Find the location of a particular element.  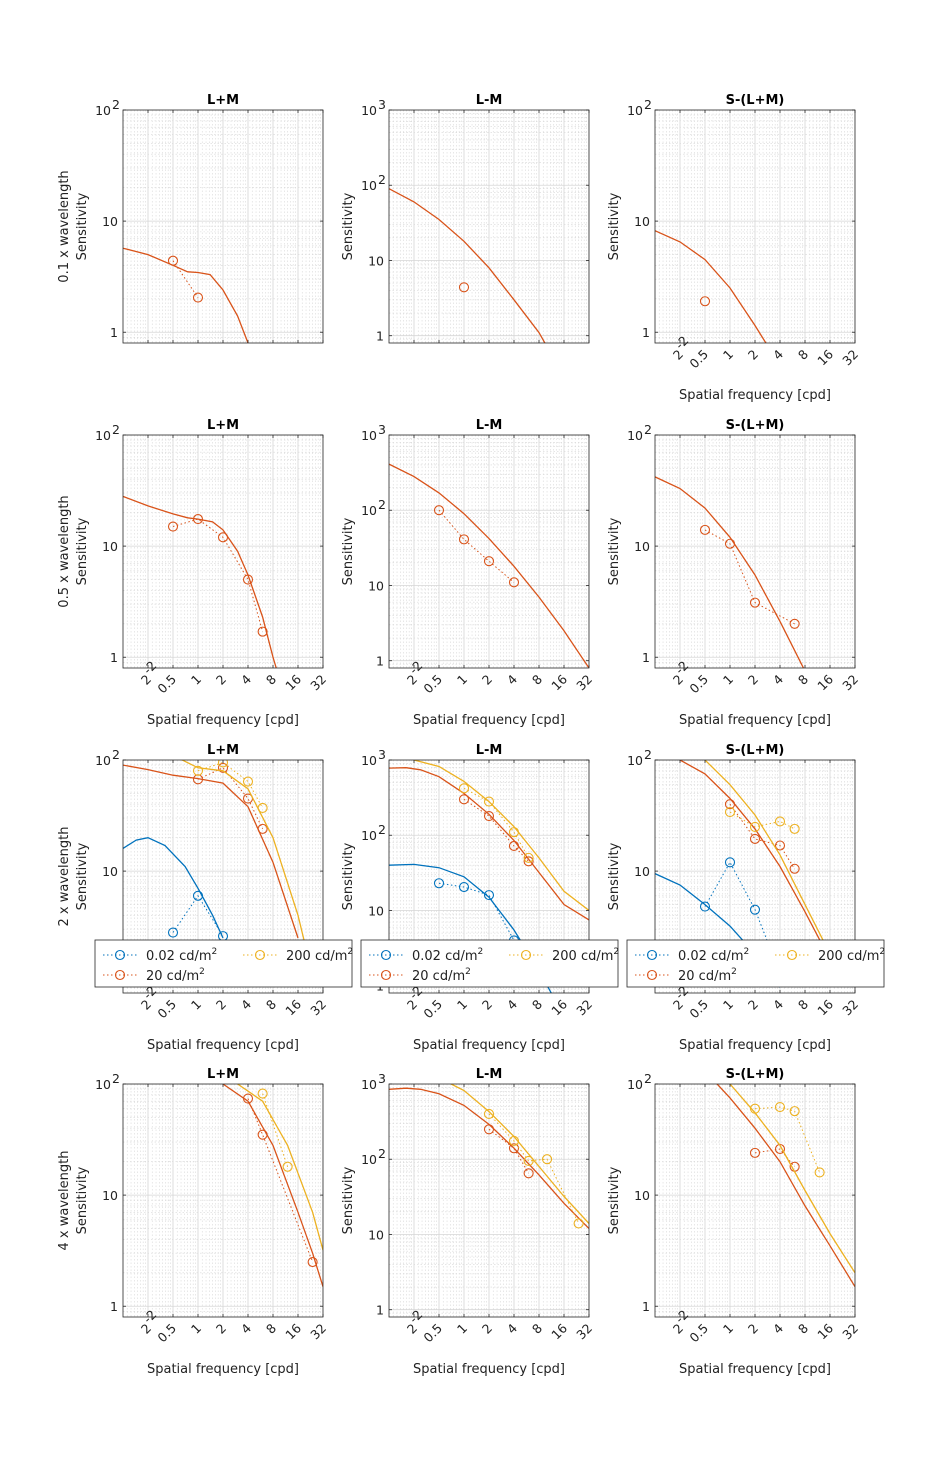

x-tick-label-group: 16 is located at coordinates (559, 1007).